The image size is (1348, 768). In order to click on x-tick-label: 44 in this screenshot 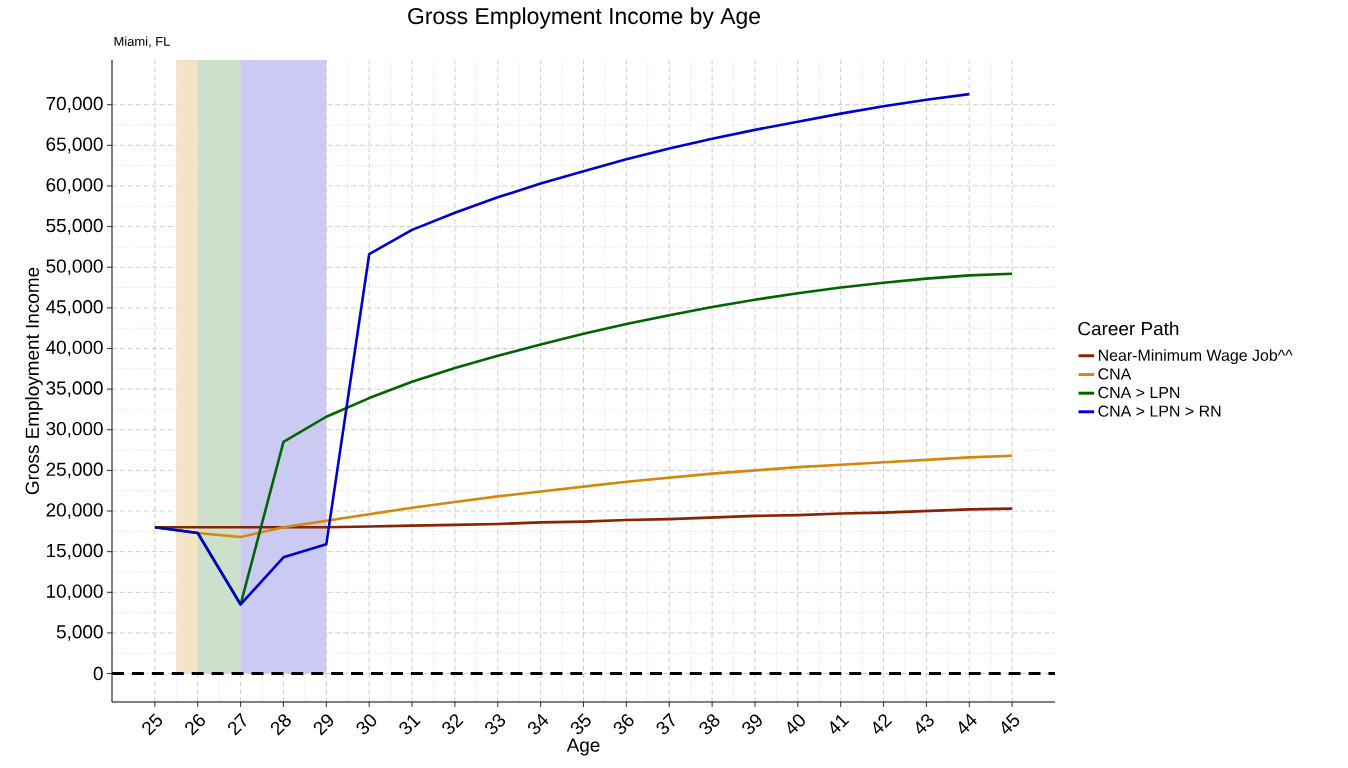, I will do `click(967, 723)`.